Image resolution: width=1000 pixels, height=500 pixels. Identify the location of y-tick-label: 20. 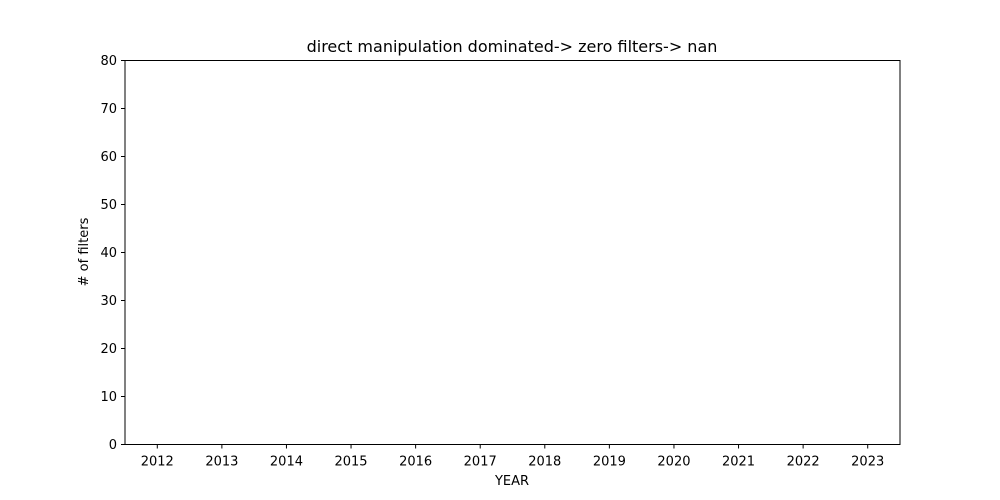
(108, 349).